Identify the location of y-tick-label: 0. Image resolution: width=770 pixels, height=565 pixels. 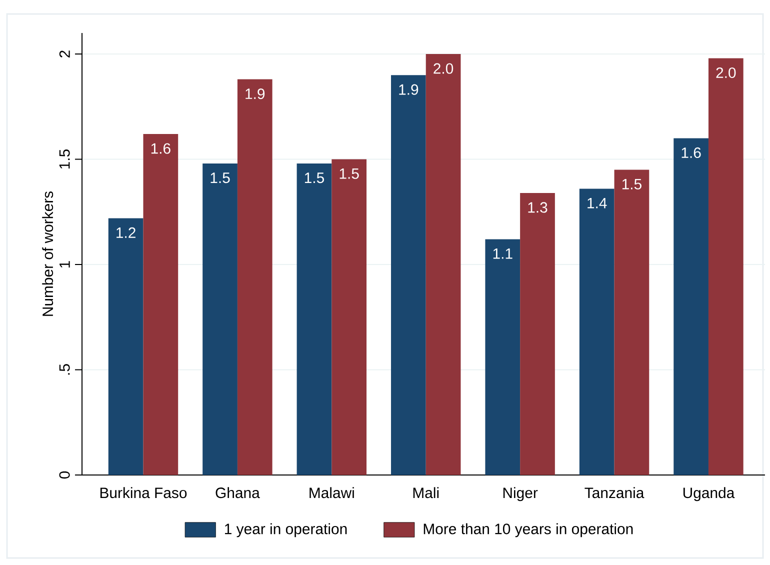
(64, 475).